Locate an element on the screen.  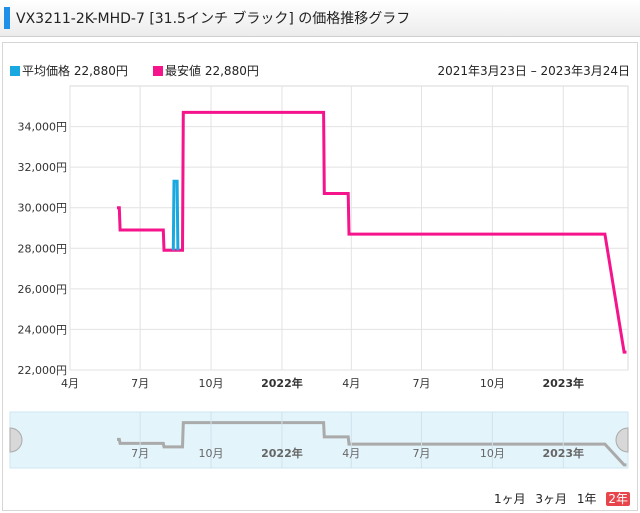
y-tick-label: 32,000円 is located at coordinates (43, 167).